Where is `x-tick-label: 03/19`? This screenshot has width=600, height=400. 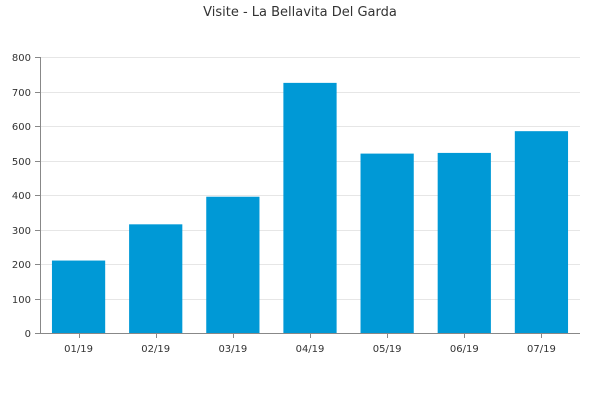 x-tick-label: 03/19 is located at coordinates (232, 349).